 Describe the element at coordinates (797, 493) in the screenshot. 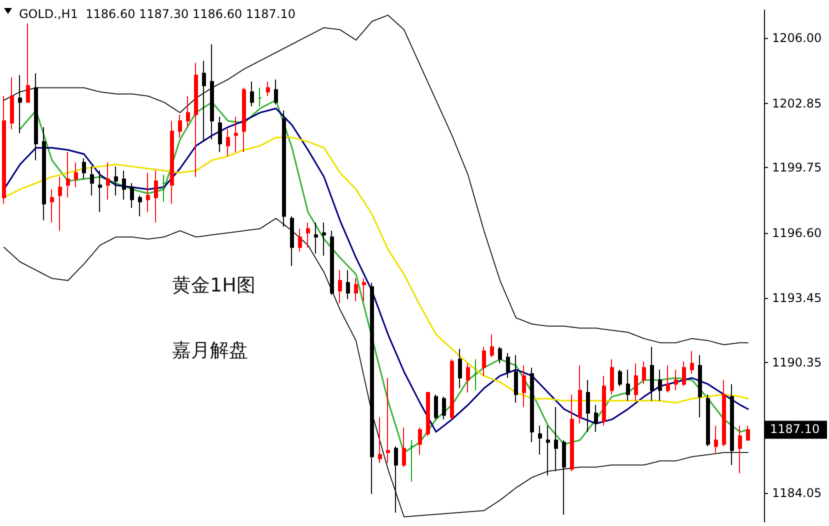

I see `y-tick-label: 1184.05` at that location.